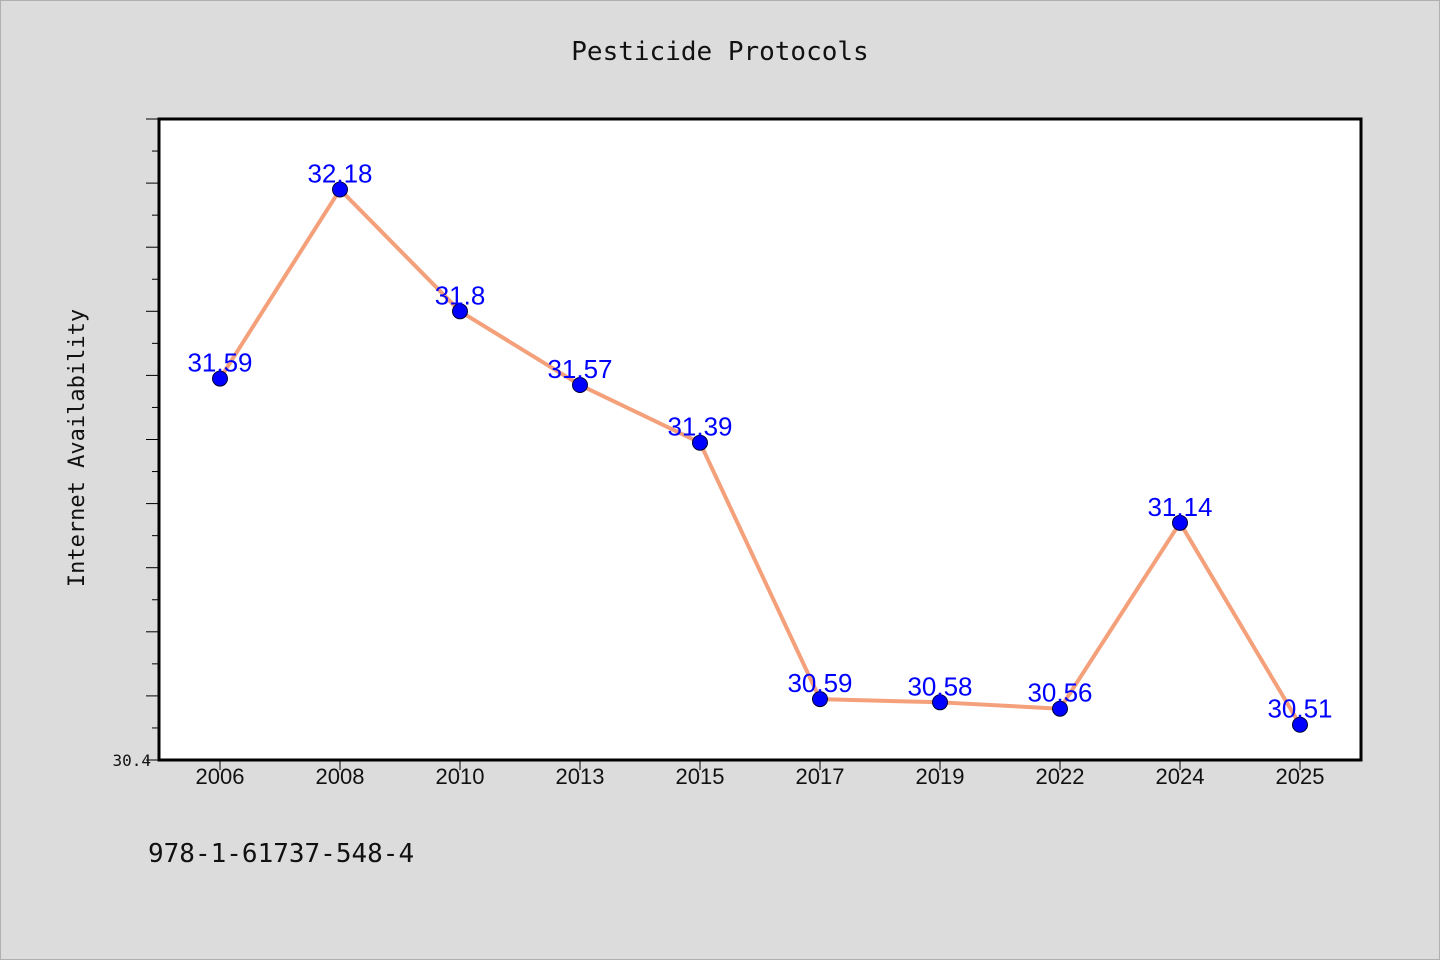 This screenshot has width=1440, height=960. What do you see at coordinates (77, 448) in the screenshot?
I see `y-axis-label: Internet Availability` at bounding box center [77, 448].